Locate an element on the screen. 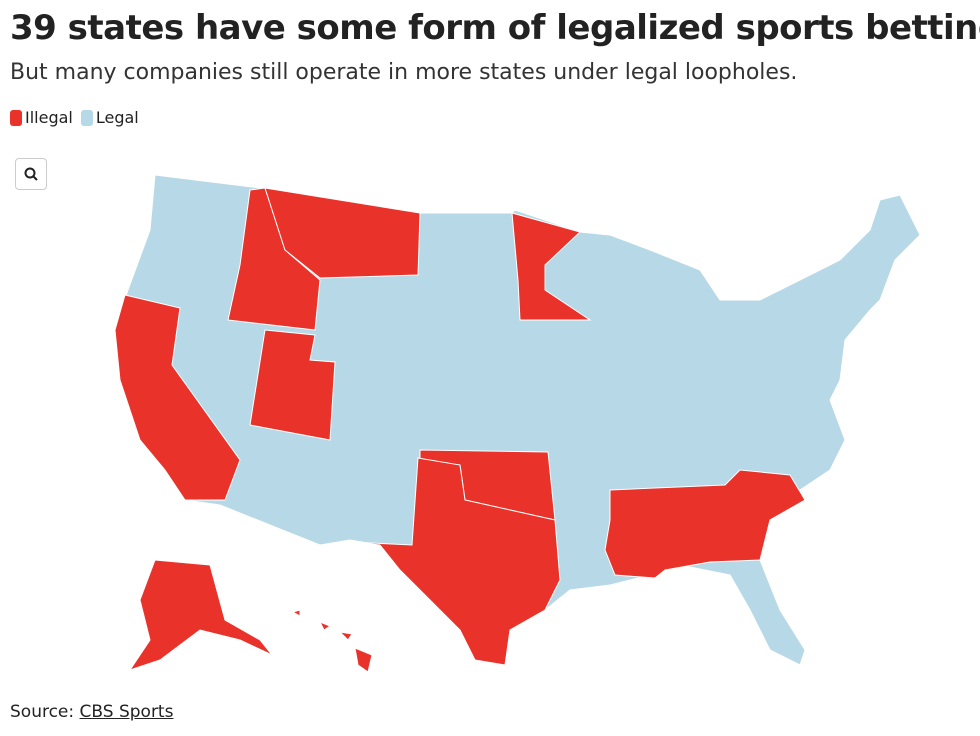 The height and width of the screenshot is (736, 980). legend-item: Legal is located at coordinates (109, 117).